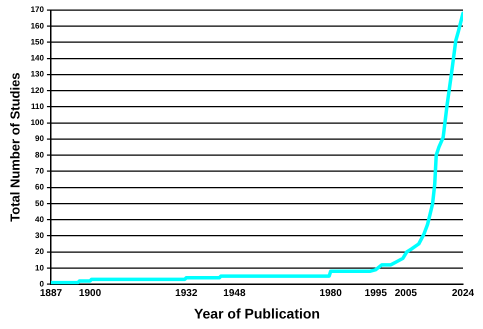  Describe the element at coordinates (186, 293) in the screenshot. I see `x-tick-label: 1932` at that location.